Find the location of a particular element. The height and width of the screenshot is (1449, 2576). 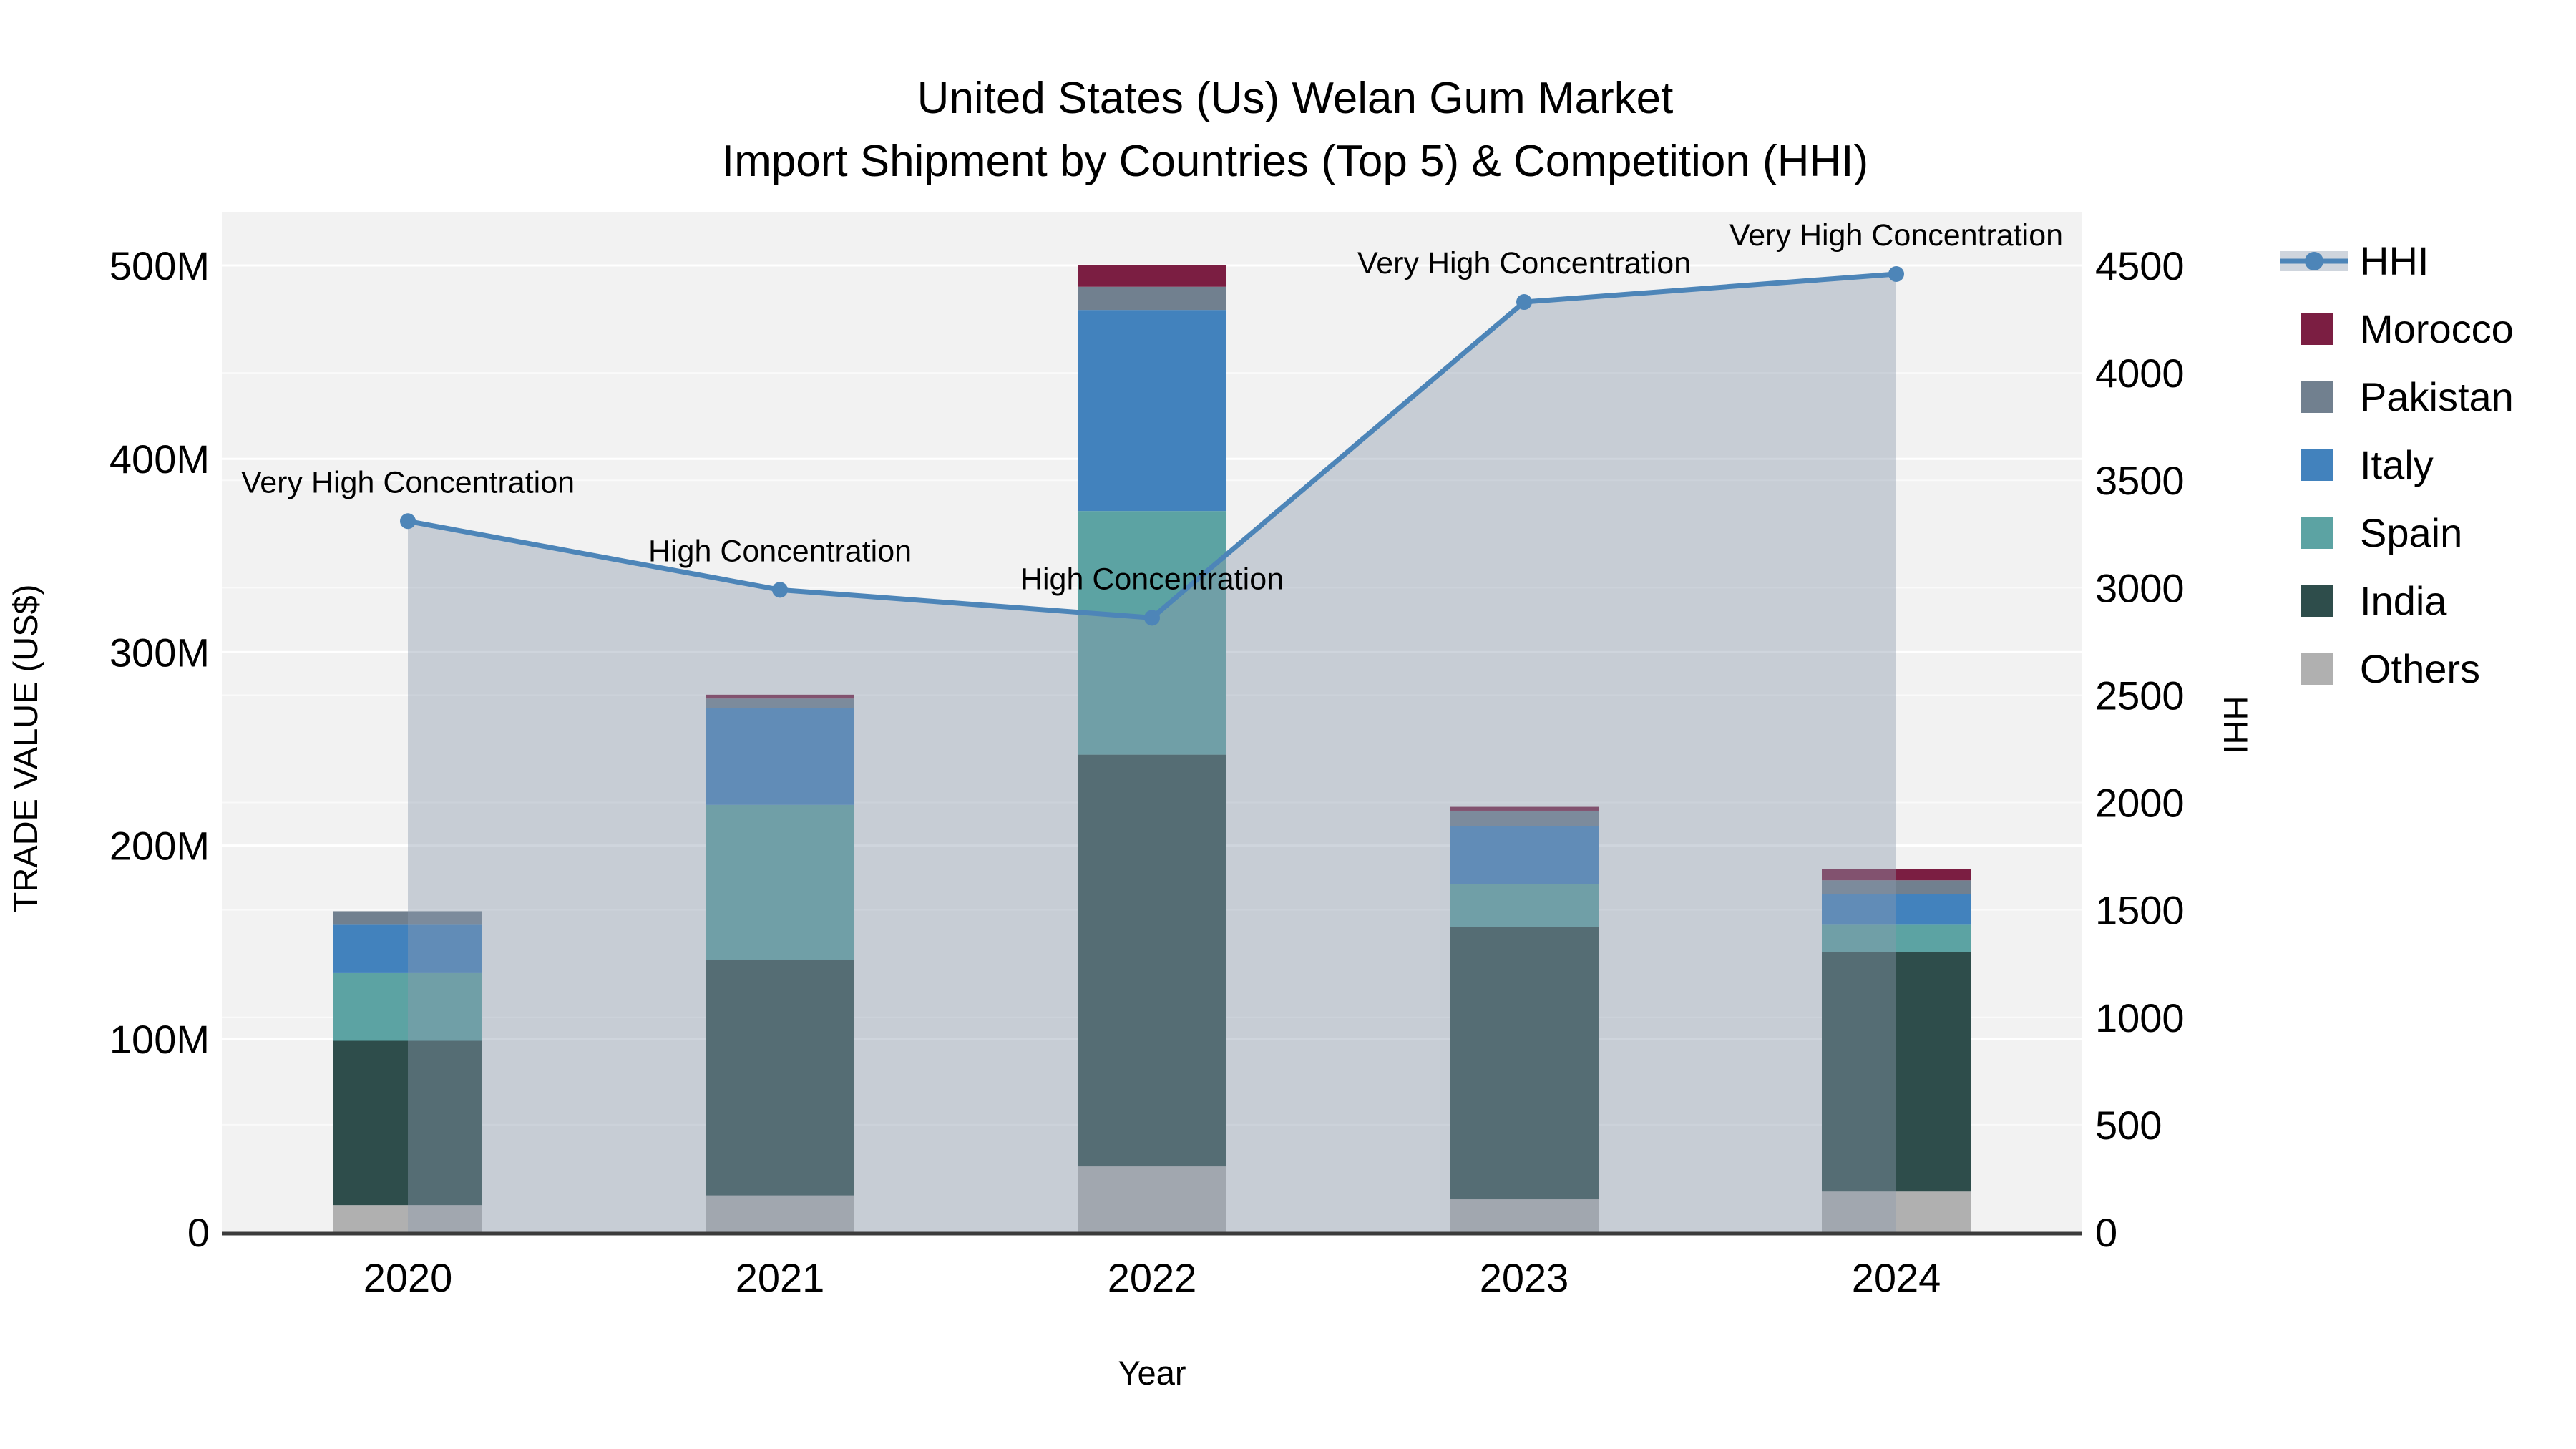

y-left-tick-200M: 200M is located at coordinates (159, 846).